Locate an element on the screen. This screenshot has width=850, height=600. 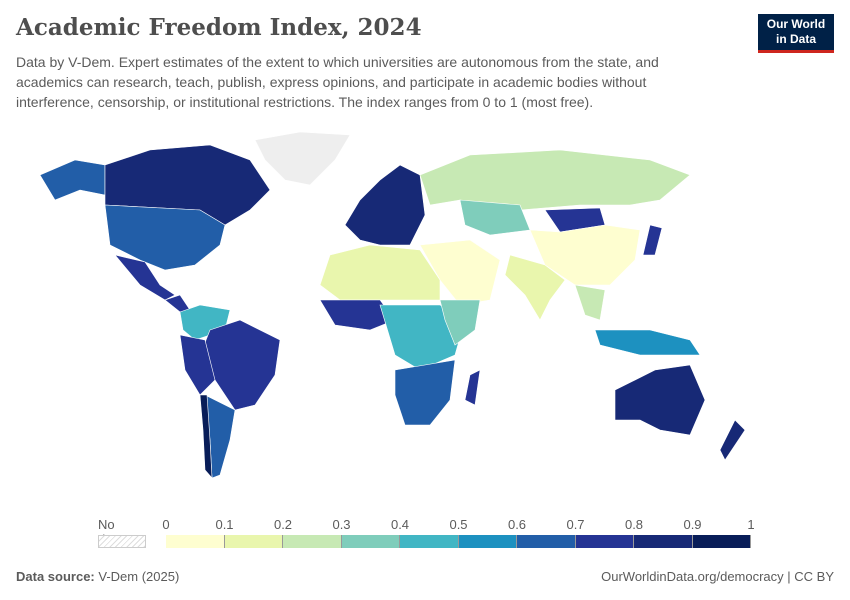
greenland is located at coordinates (302, 158).